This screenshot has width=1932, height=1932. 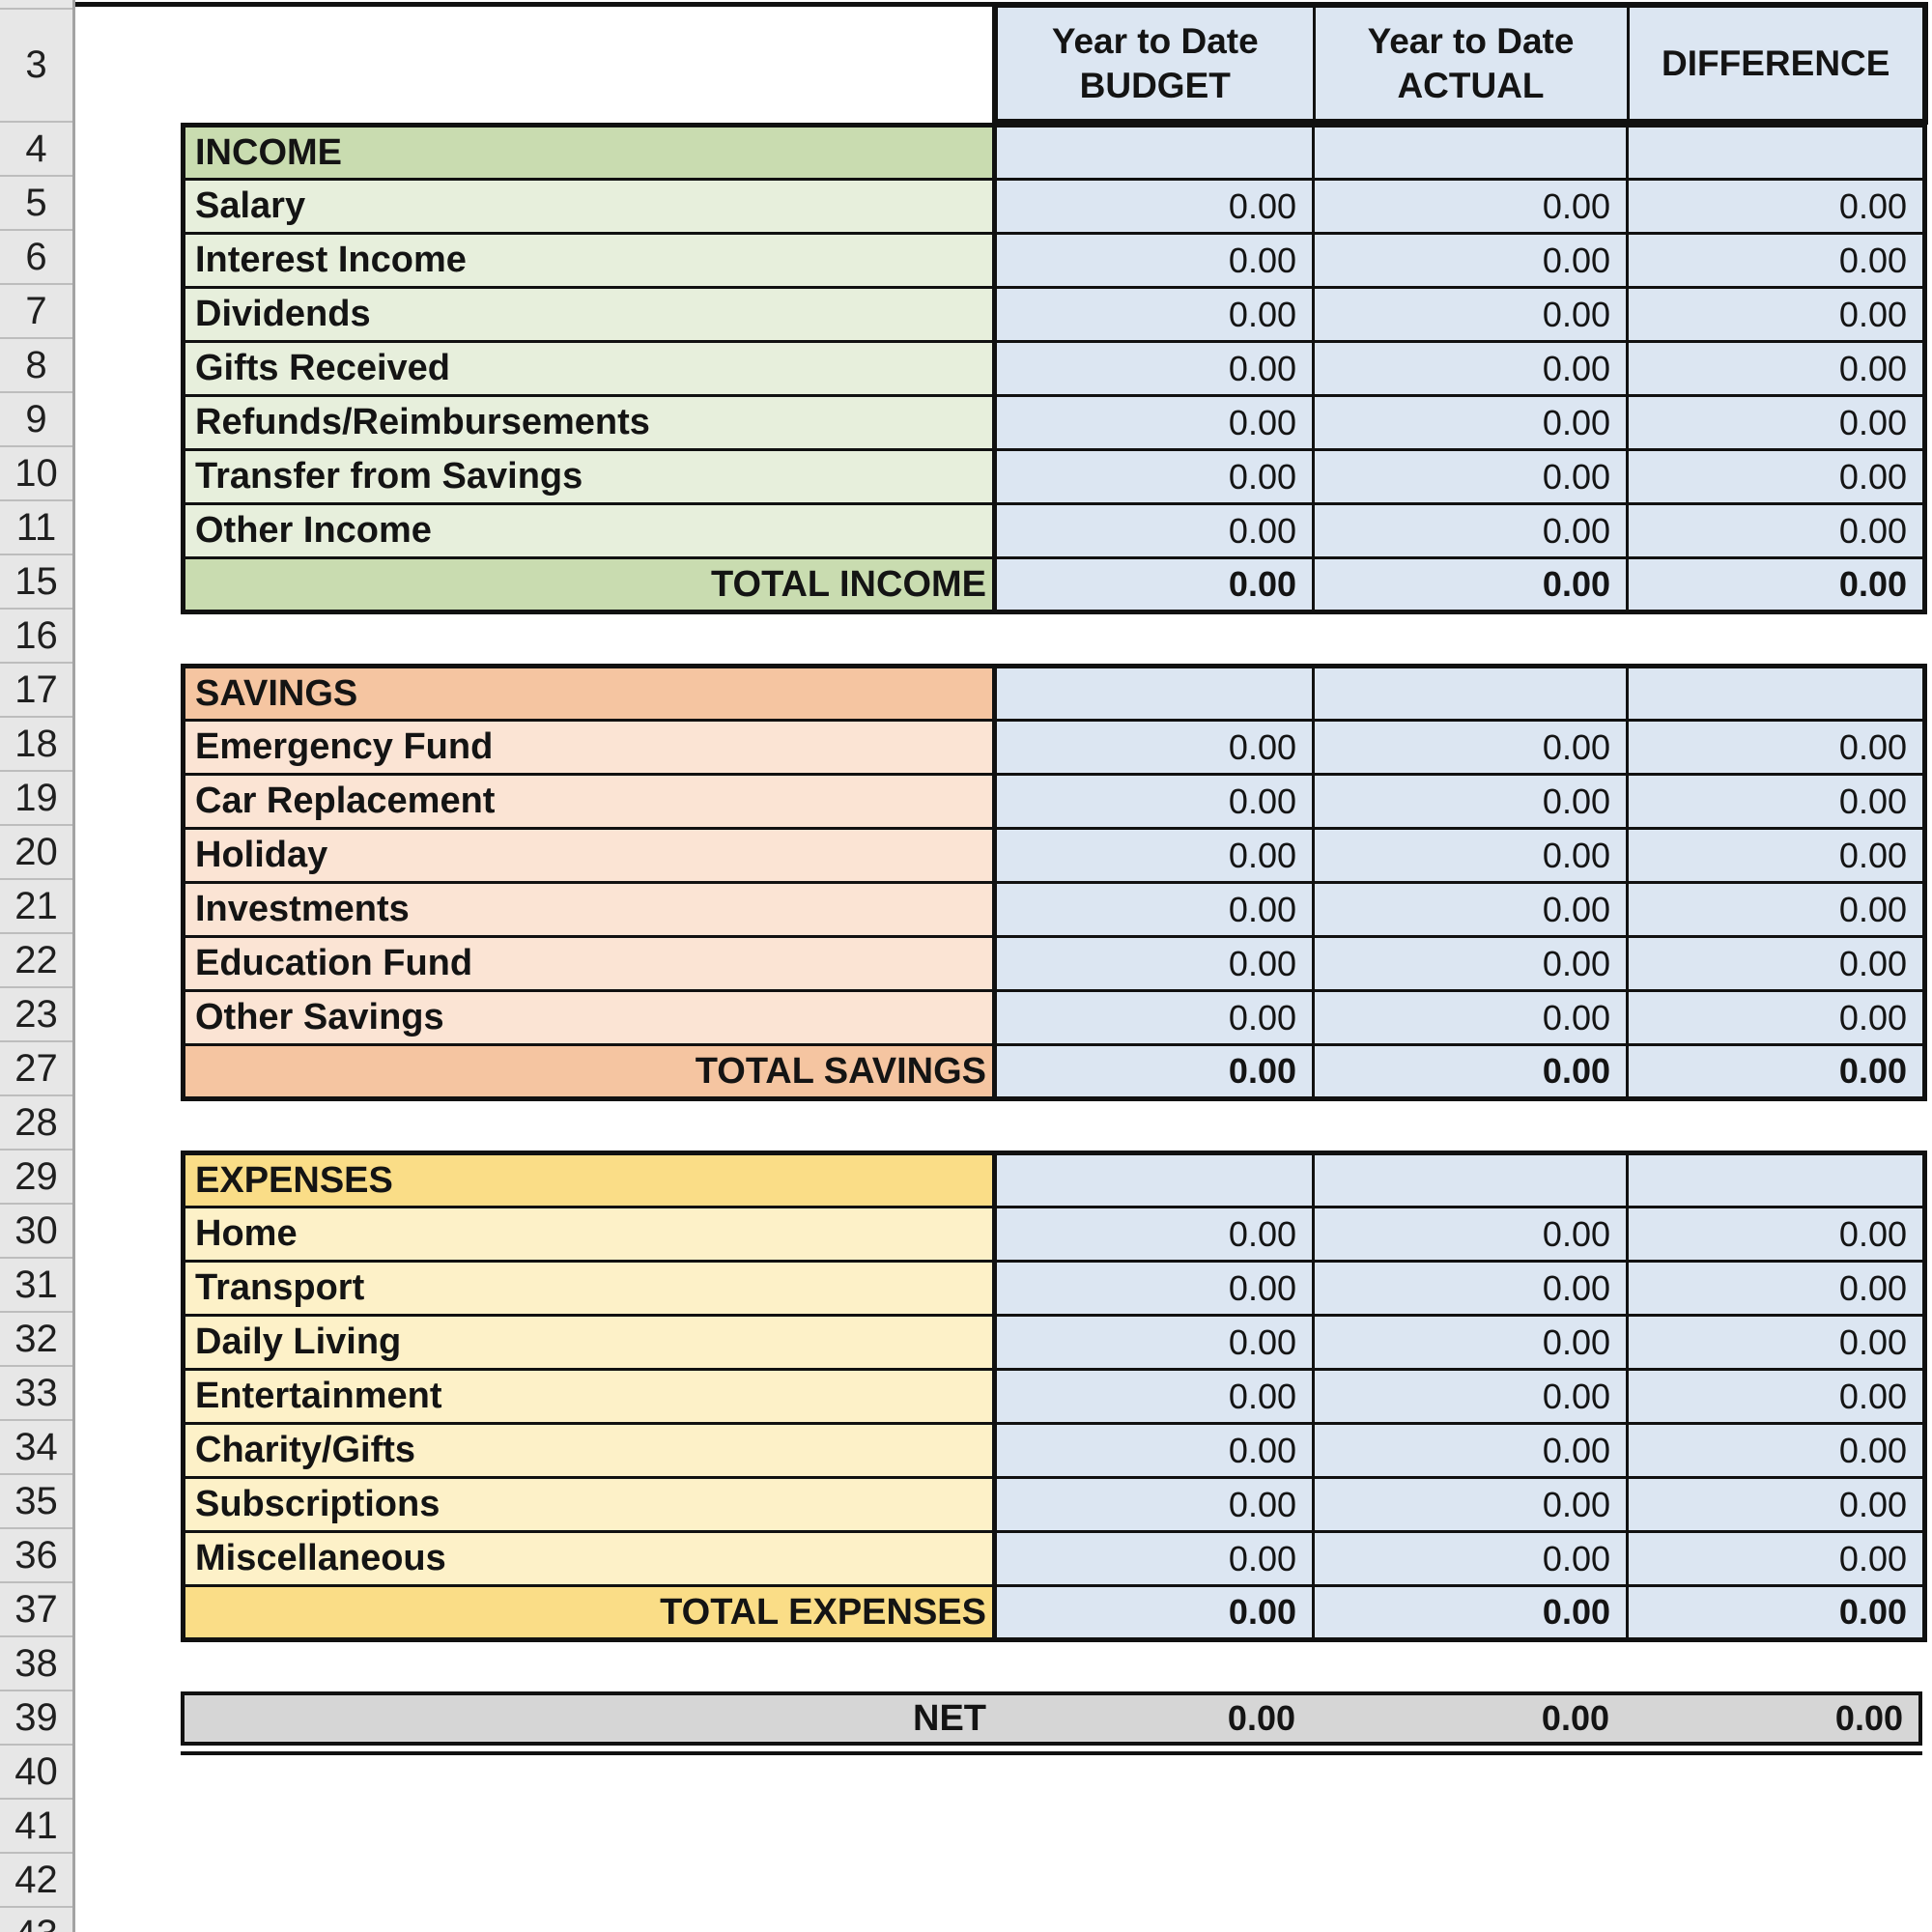 What do you see at coordinates (36, 1232) in the screenshot?
I see `row-header: 30` at bounding box center [36, 1232].